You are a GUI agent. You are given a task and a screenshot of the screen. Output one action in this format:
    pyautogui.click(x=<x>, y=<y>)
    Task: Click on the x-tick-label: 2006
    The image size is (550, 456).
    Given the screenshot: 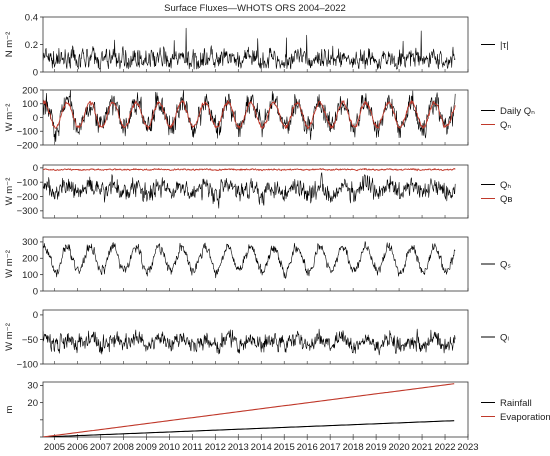 What is the action you would take?
    pyautogui.click(x=77, y=447)
    